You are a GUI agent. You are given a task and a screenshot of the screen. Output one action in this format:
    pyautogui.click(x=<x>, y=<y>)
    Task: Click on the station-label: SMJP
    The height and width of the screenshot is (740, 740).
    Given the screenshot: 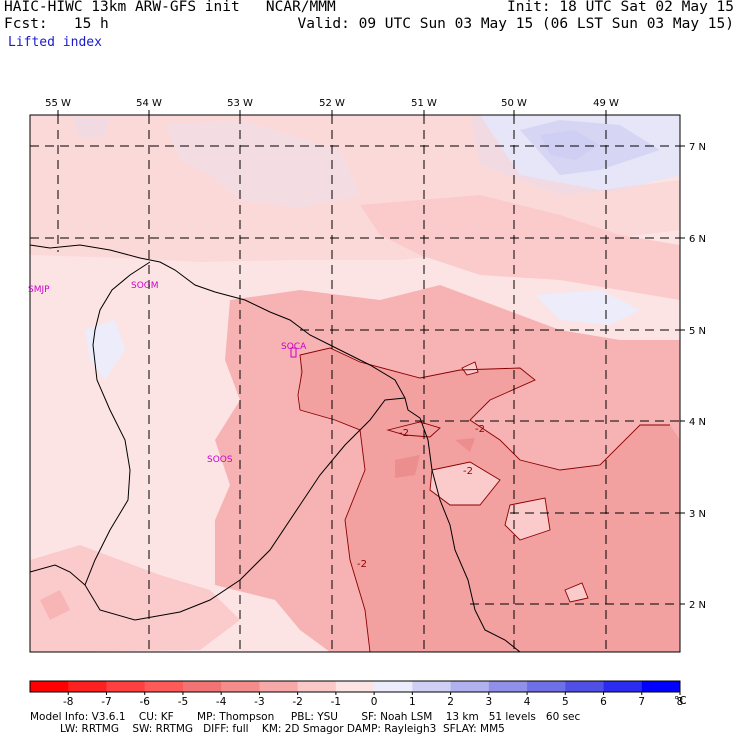 What is the action you would take?
    pyautogui.click(x=39, y=290)
    